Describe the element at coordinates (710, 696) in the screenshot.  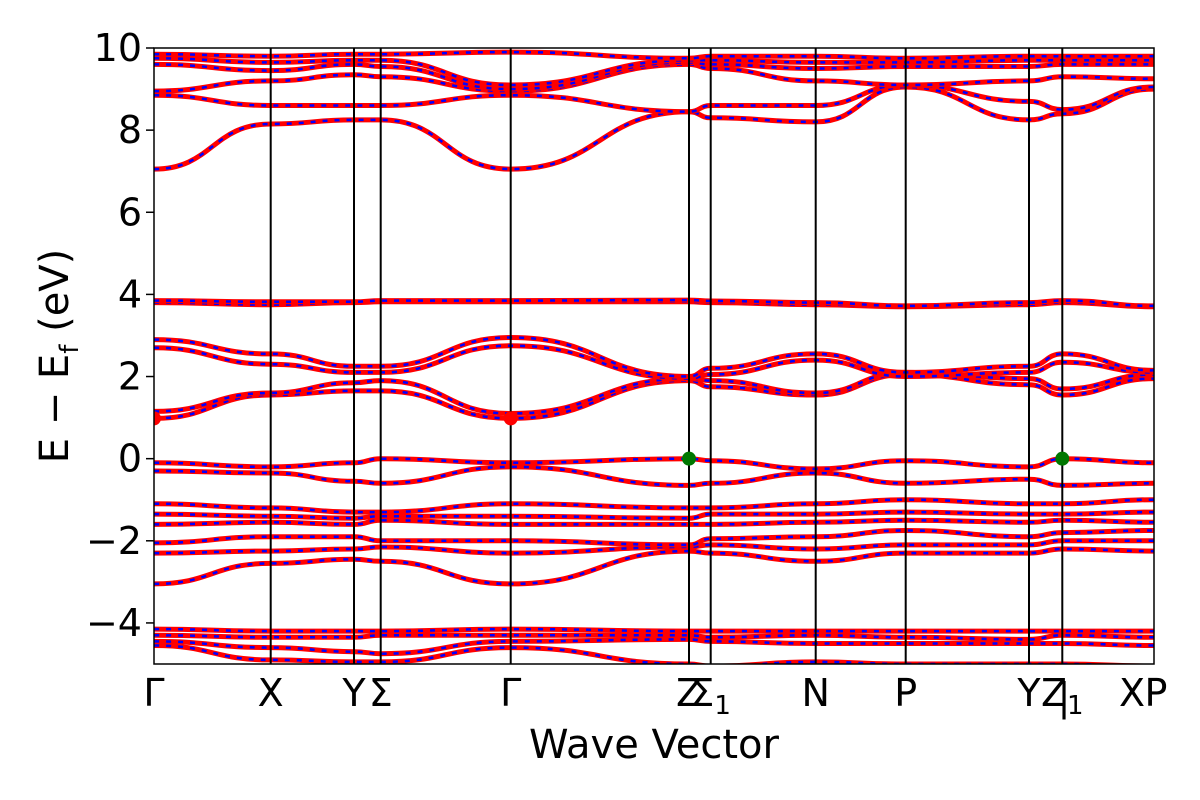
I see `x-tick-label: Σ1` at that location.